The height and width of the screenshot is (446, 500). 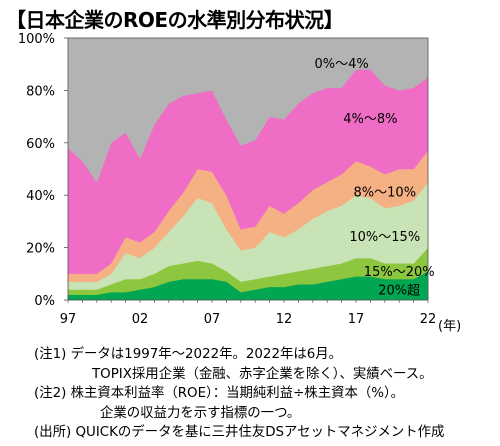 What do you see at coordinates (68, 319) in the screenshot?
I see `x-tick-label: 97` at bounding box center [68, 319].